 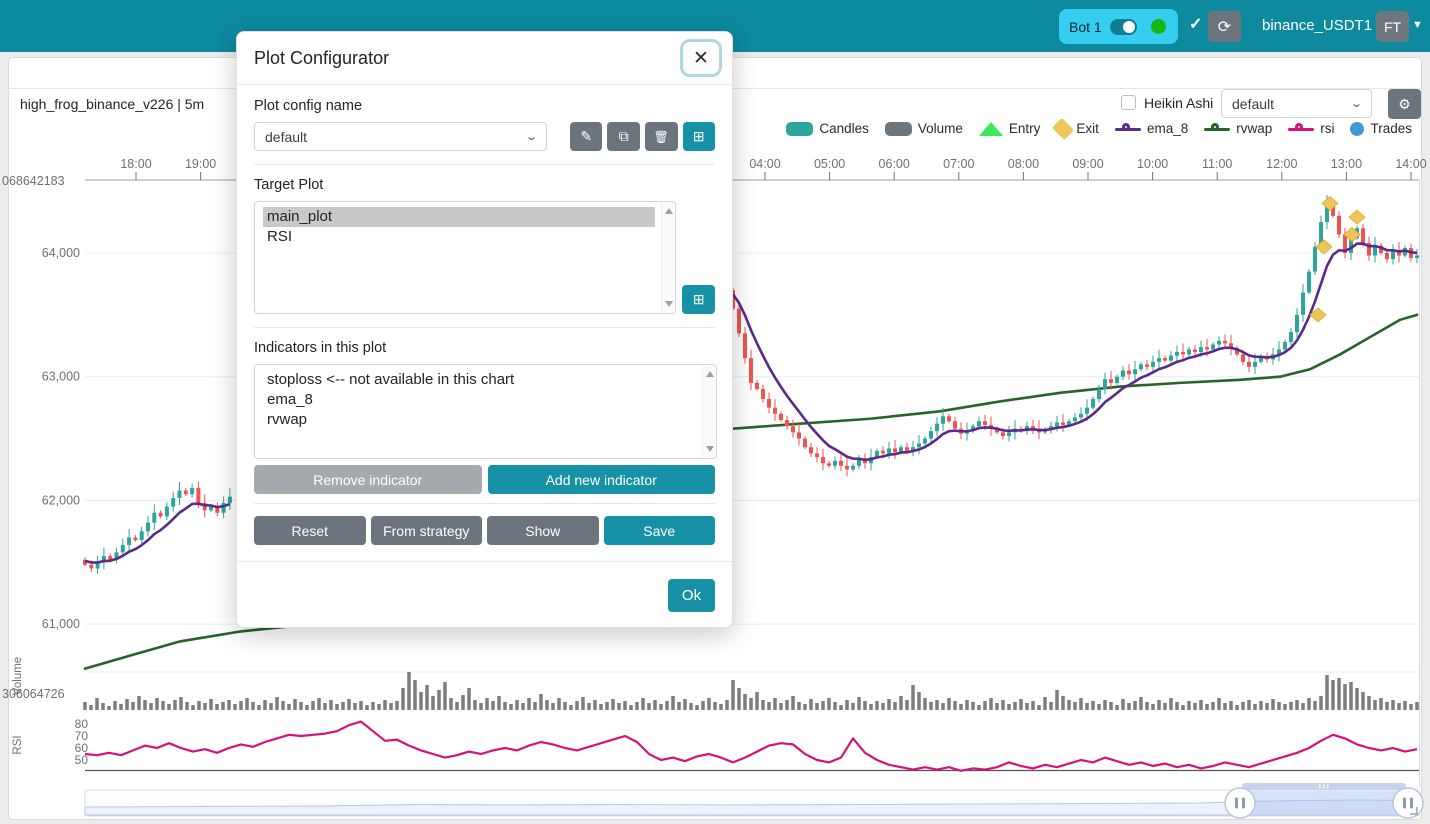 What do you see at coordinates (308, 106) in the screenshot?
I see `plot-config-name-label: Plot config name` at bounding box center [308, 106].